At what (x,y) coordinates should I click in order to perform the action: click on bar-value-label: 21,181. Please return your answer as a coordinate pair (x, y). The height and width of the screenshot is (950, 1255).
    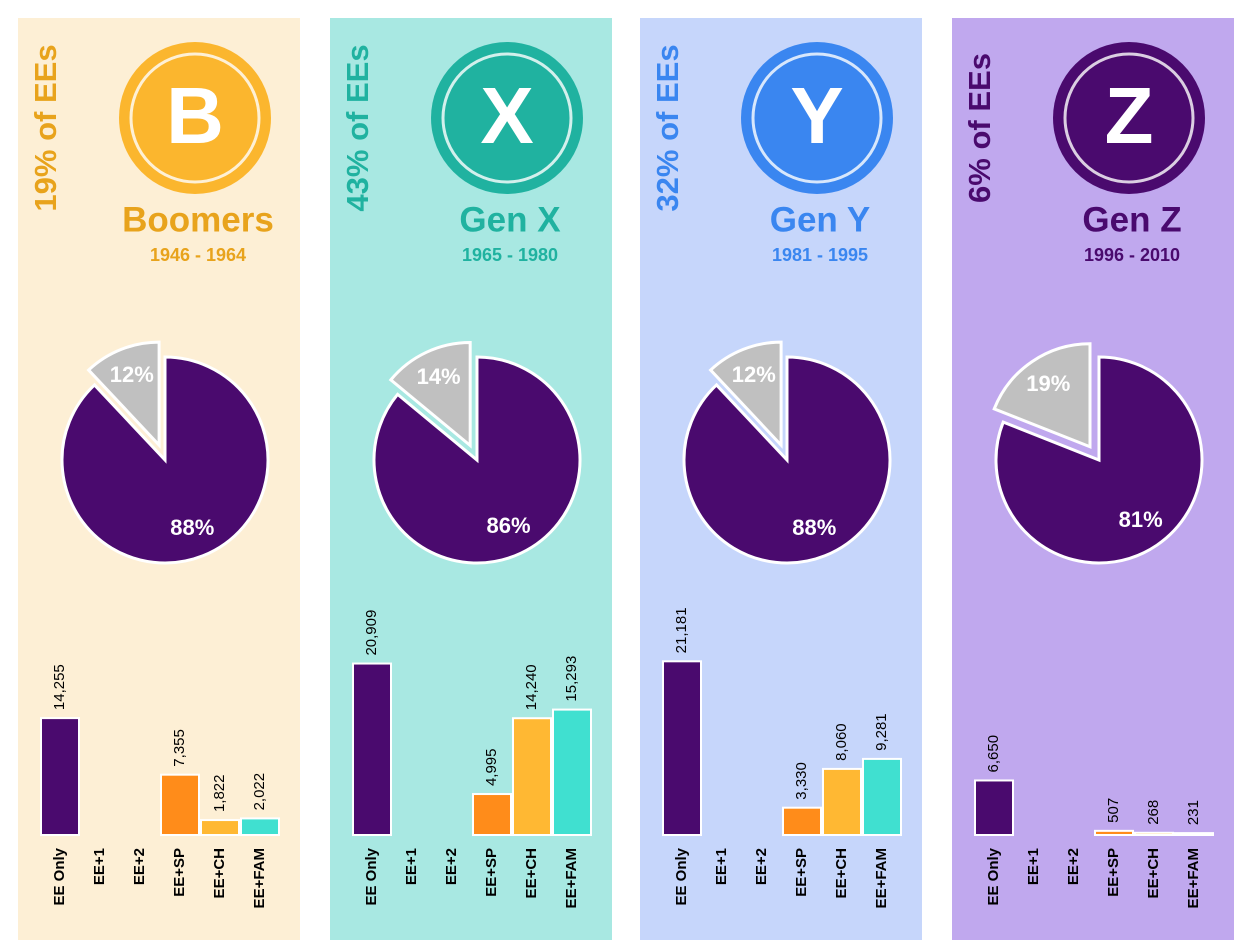
    Looking at the image, I should click on (681, 630).